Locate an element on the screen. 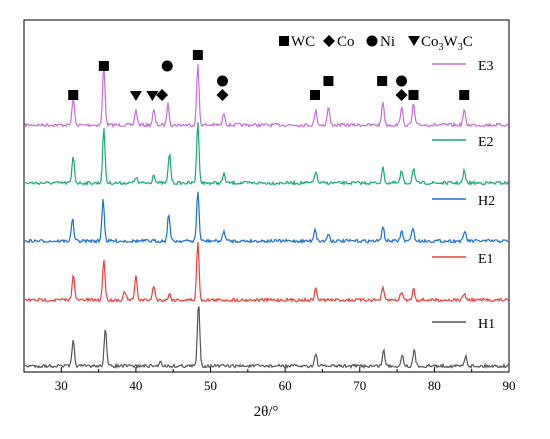 The height and width of the screenshot is (439, 550). legend-ni-label: Ni is located at coordinates (387, 42).